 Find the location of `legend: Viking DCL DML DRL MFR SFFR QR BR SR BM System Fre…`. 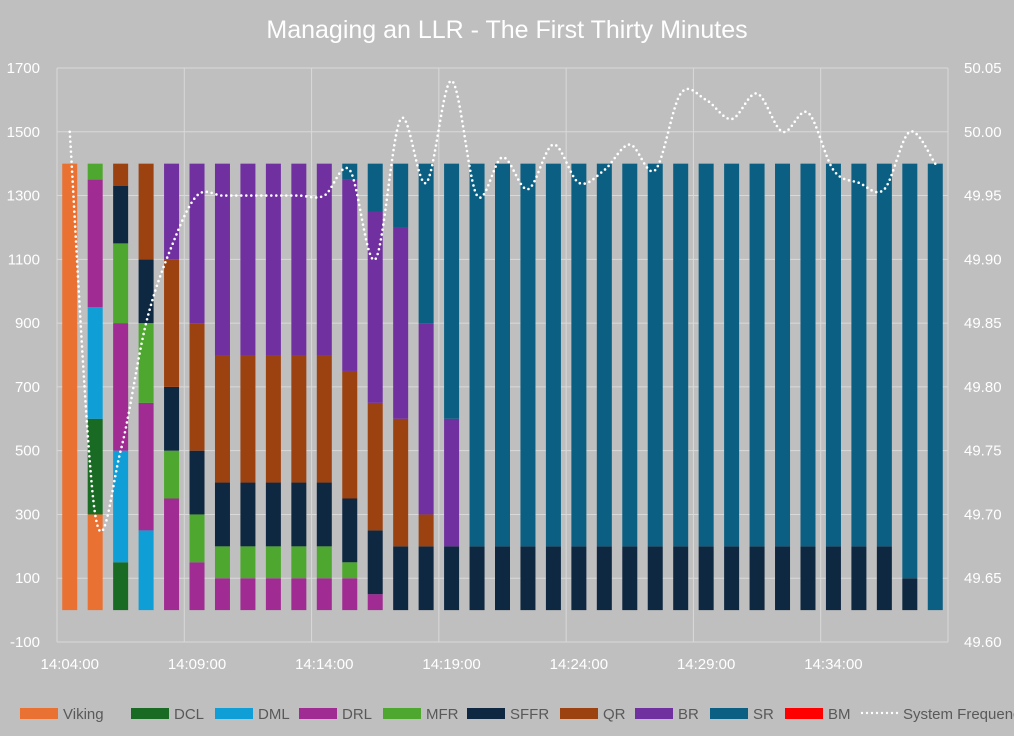

legend: Viking DCL DML DRL MFR SFFR QR BR SR BM System Fre… is located at coordinates (517, 714).